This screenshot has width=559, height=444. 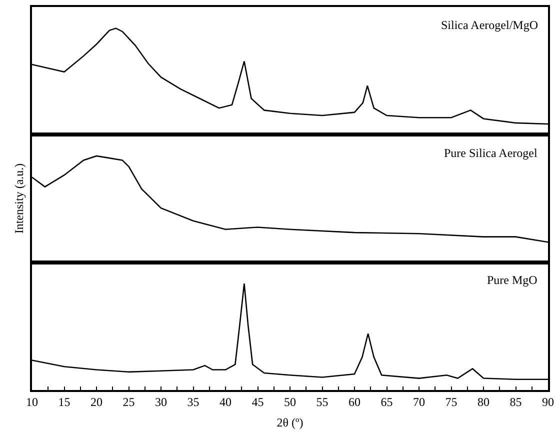 I want to click on y-axis-title: Intensity (a.u.), so click(x=19, y=198).